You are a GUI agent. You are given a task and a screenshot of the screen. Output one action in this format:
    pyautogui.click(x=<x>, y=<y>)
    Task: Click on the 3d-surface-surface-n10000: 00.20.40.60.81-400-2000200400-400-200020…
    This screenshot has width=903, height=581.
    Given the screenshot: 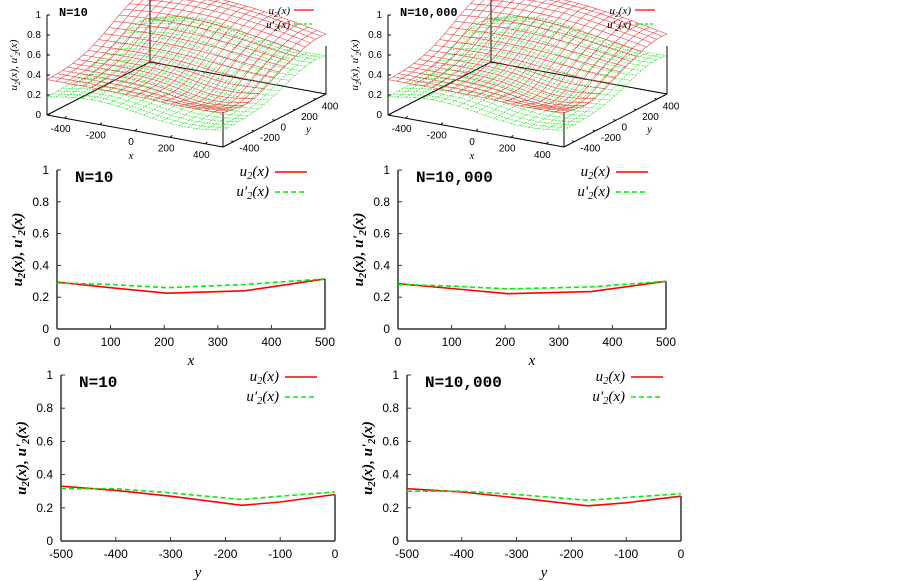 What is the action you would take?
    pyautogui.click(x=514, y=81)
    